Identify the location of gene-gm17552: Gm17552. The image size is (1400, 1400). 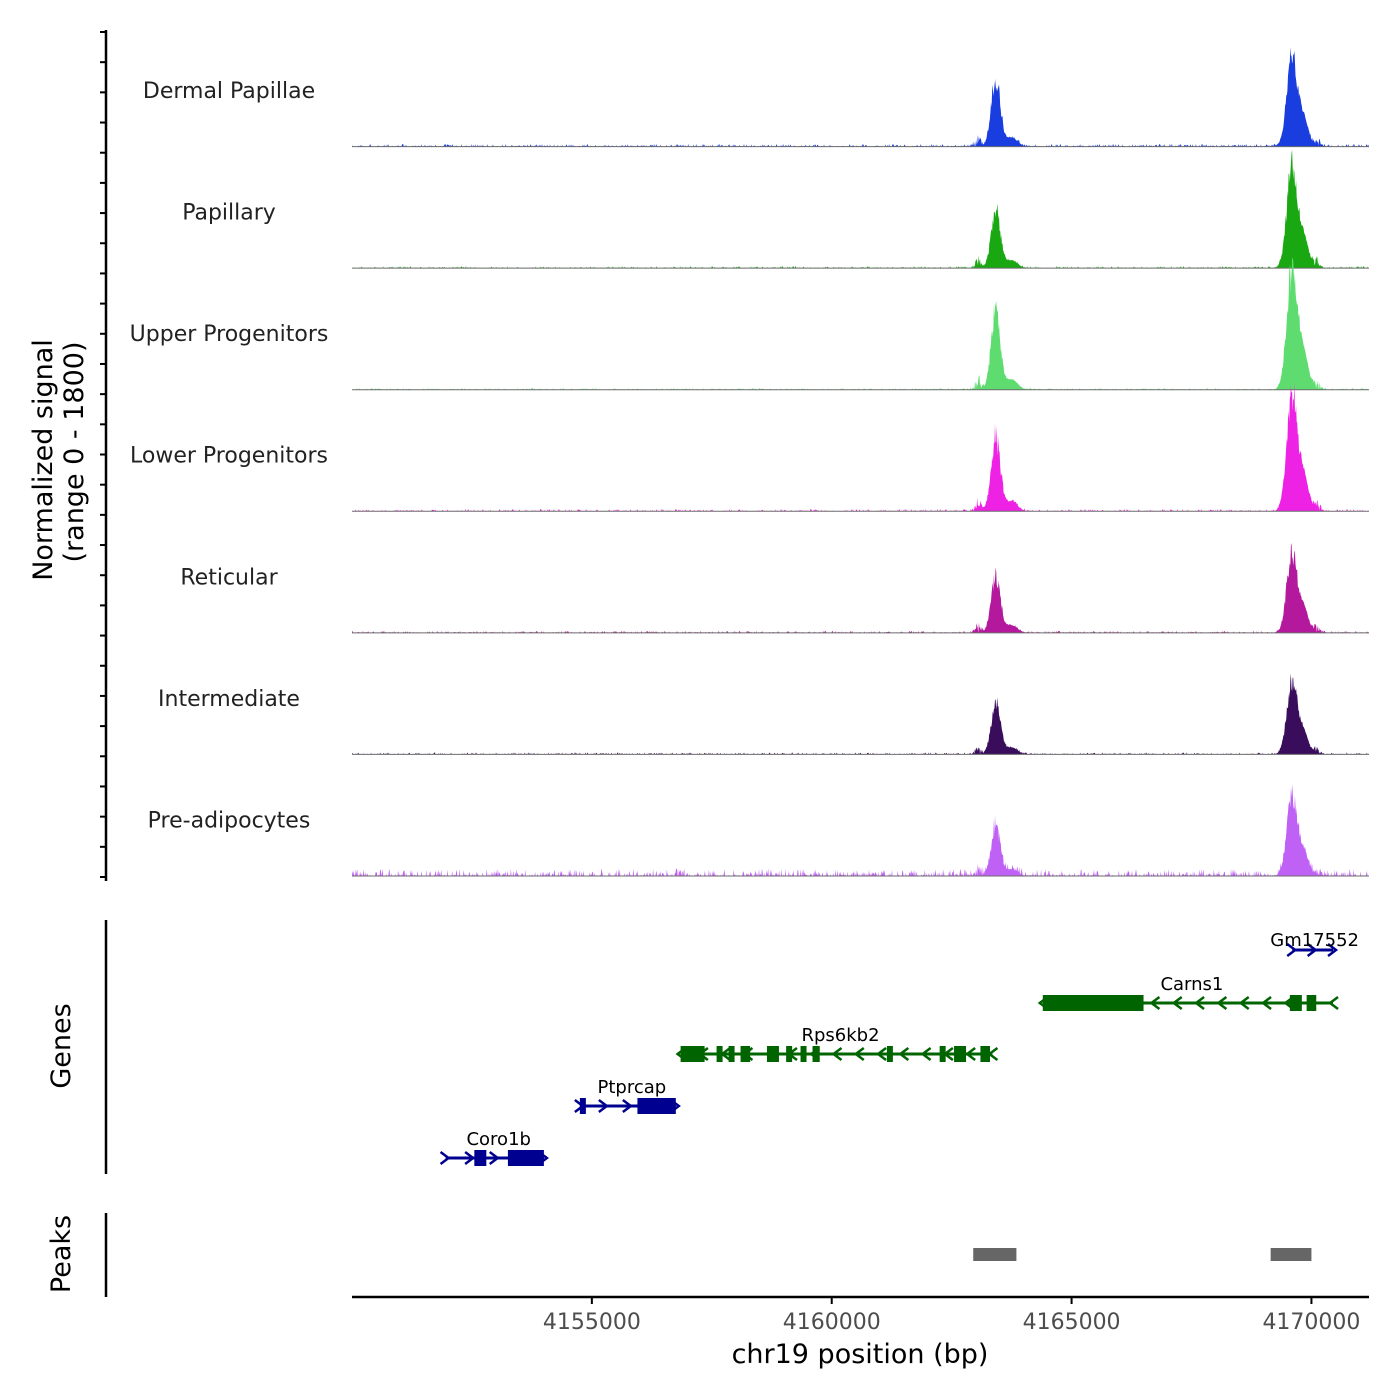
(1314, 943).